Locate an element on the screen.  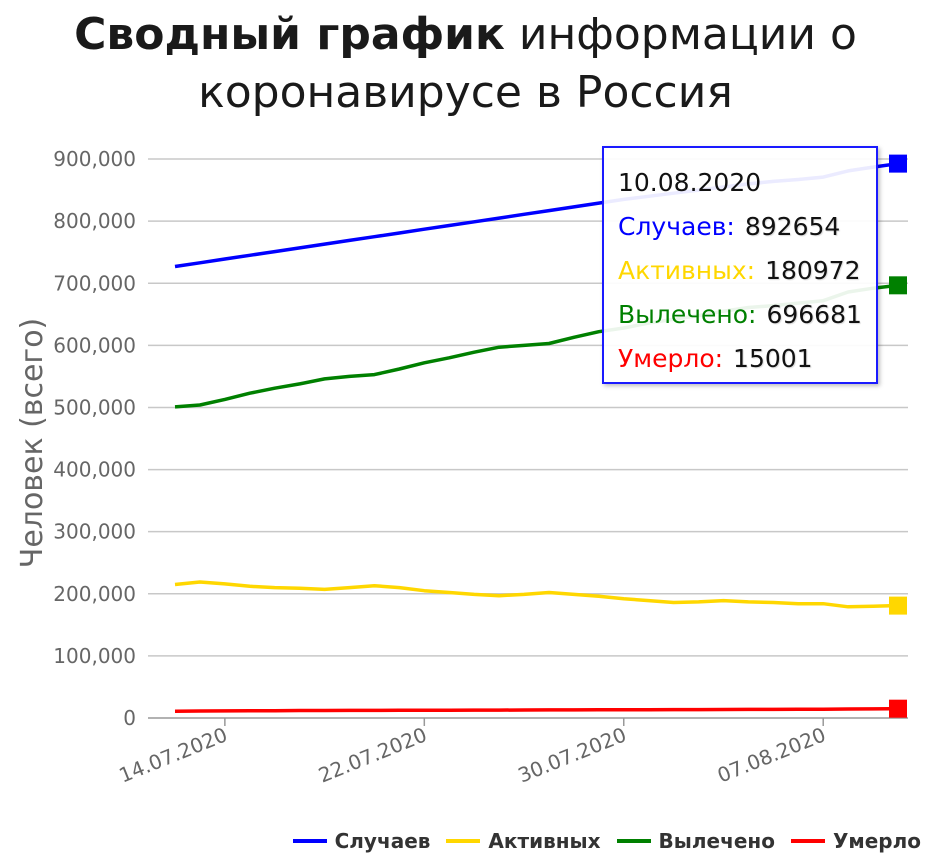
tooltip-row-active: Активных: 180972 is located at coordinates (747, 276).